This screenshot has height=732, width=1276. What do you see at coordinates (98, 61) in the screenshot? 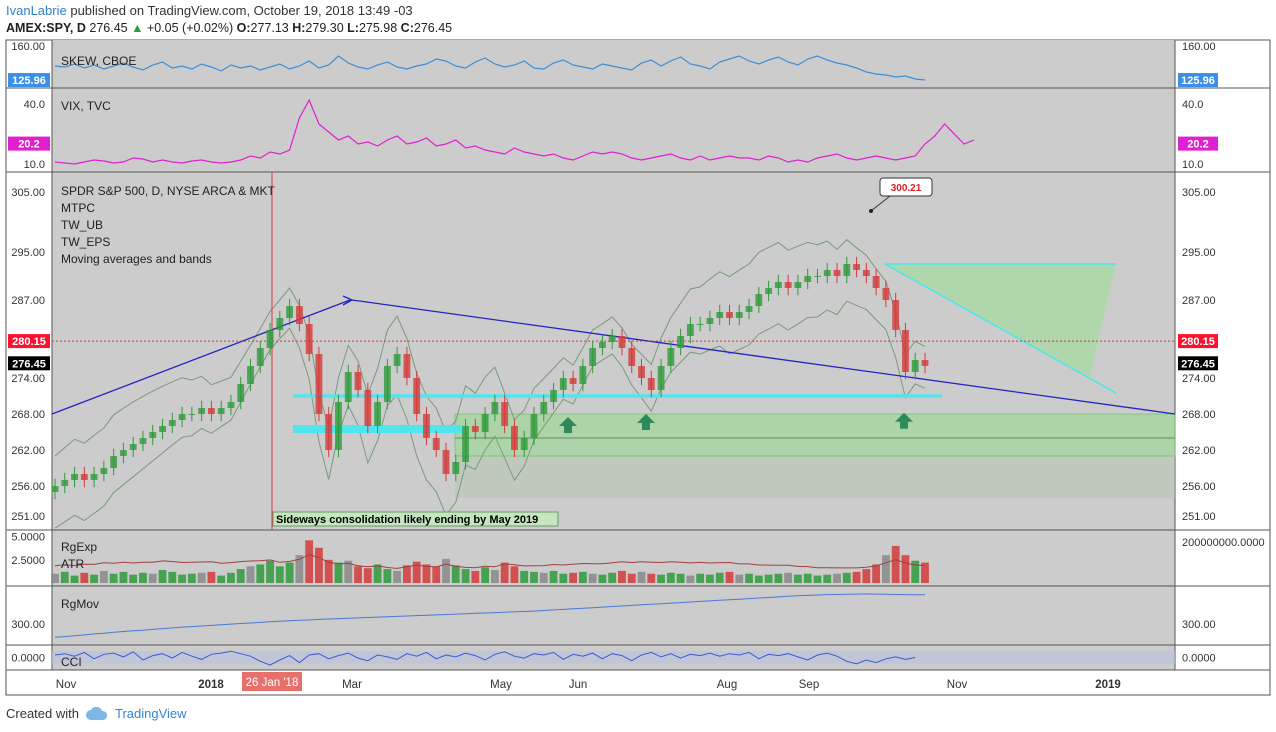
I see `skew-title: SKEW, CBOE` at bounding box center [98, 61].